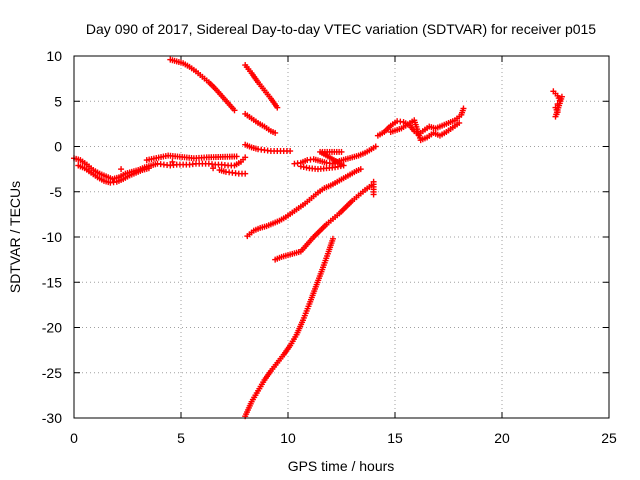 The height and width of the screenshot is (480, 640). I want to click on x-axis-label: GPS time / hours, so click(341, 466).